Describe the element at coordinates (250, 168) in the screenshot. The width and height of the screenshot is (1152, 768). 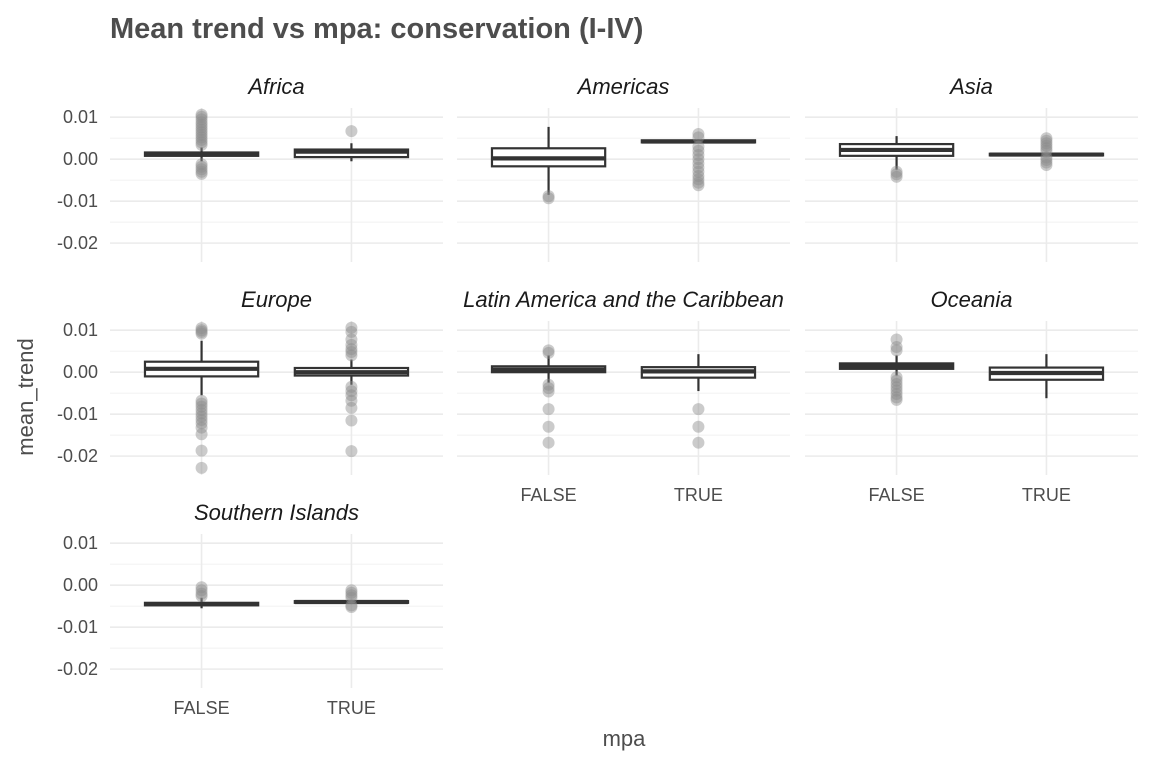
I see `facet-panel: Africa 0.01 0.00 -0.01 -0.02` at that location.